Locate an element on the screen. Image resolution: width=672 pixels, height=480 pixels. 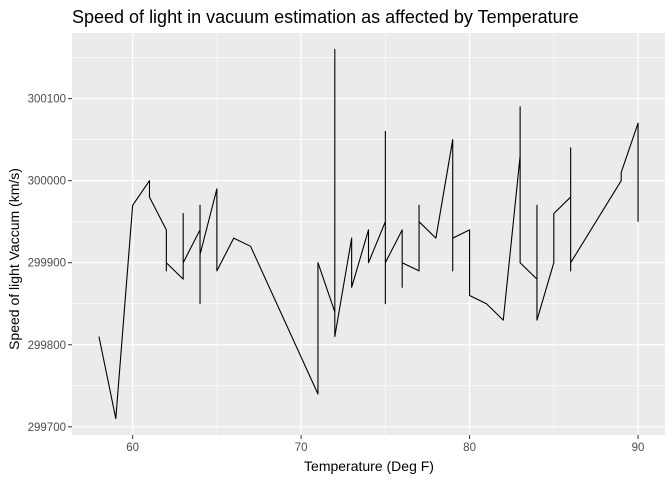
x-axis-title: Temperature (Deg F) is located at coordinates (369, 466).